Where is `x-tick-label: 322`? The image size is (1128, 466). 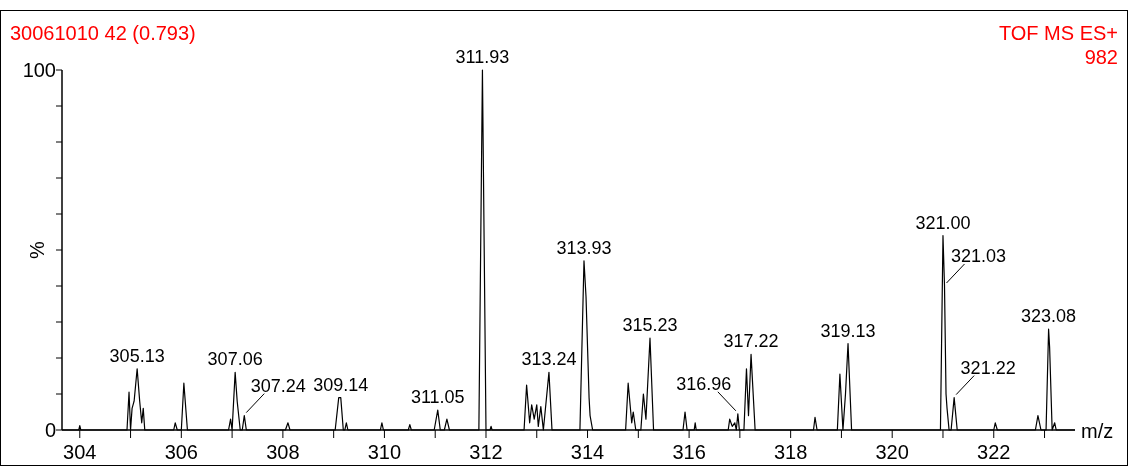 x-tick-label: 322 is located at coordinates (994, 452).